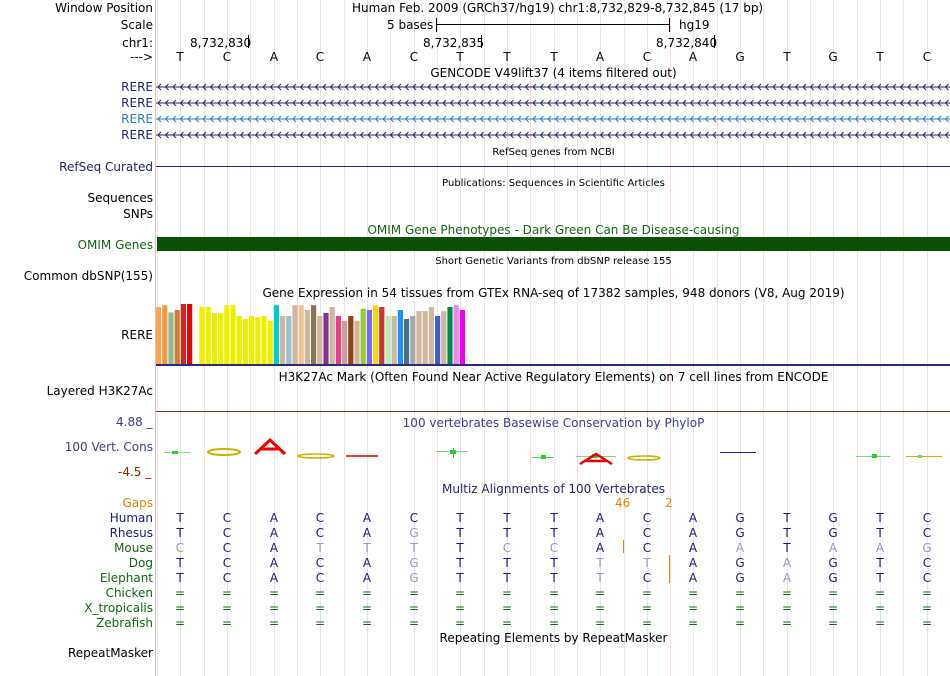 Image resolution: width=950 pixels, height=676 pixels. What do you see at coordinates (108, 447) in the screenshot?
I see `phylop-label: 100 Vert. Cons` at bounding box center [108, 447].